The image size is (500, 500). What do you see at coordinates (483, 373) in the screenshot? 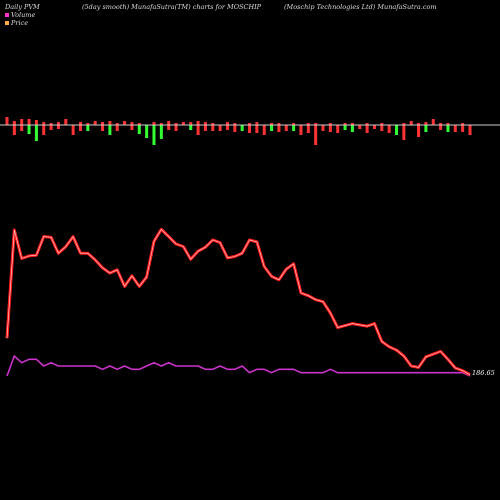
I see `price-end-label: 186.65` at bounding box center [483, 373].